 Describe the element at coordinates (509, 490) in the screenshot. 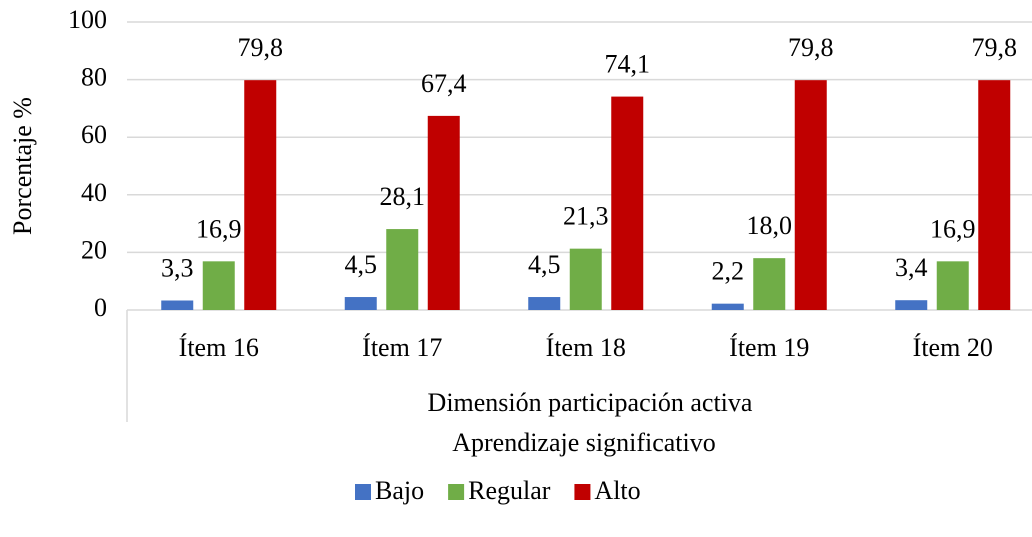

I see `legend-label: Regular` at that location.